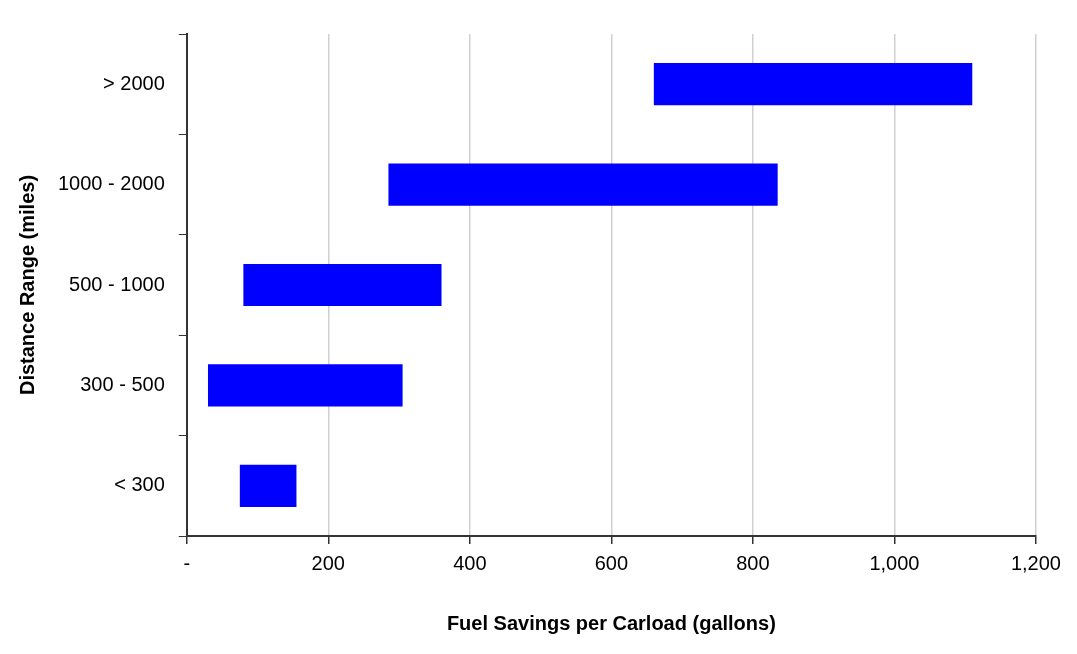 This screenshot has width=1077, height=654. I want to click on y-tick-label: 1000 - 2000, so click(111, 183).